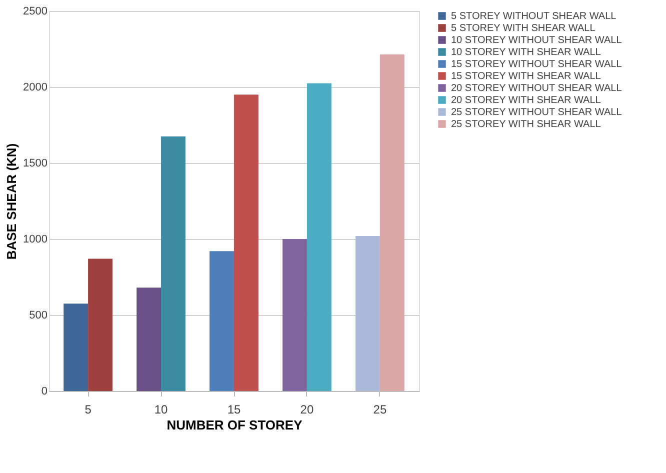  What do you see at coordinates (44, 392) in the screenshot?
I see `y-tick-label: 0` at bounding box center [44, 392].